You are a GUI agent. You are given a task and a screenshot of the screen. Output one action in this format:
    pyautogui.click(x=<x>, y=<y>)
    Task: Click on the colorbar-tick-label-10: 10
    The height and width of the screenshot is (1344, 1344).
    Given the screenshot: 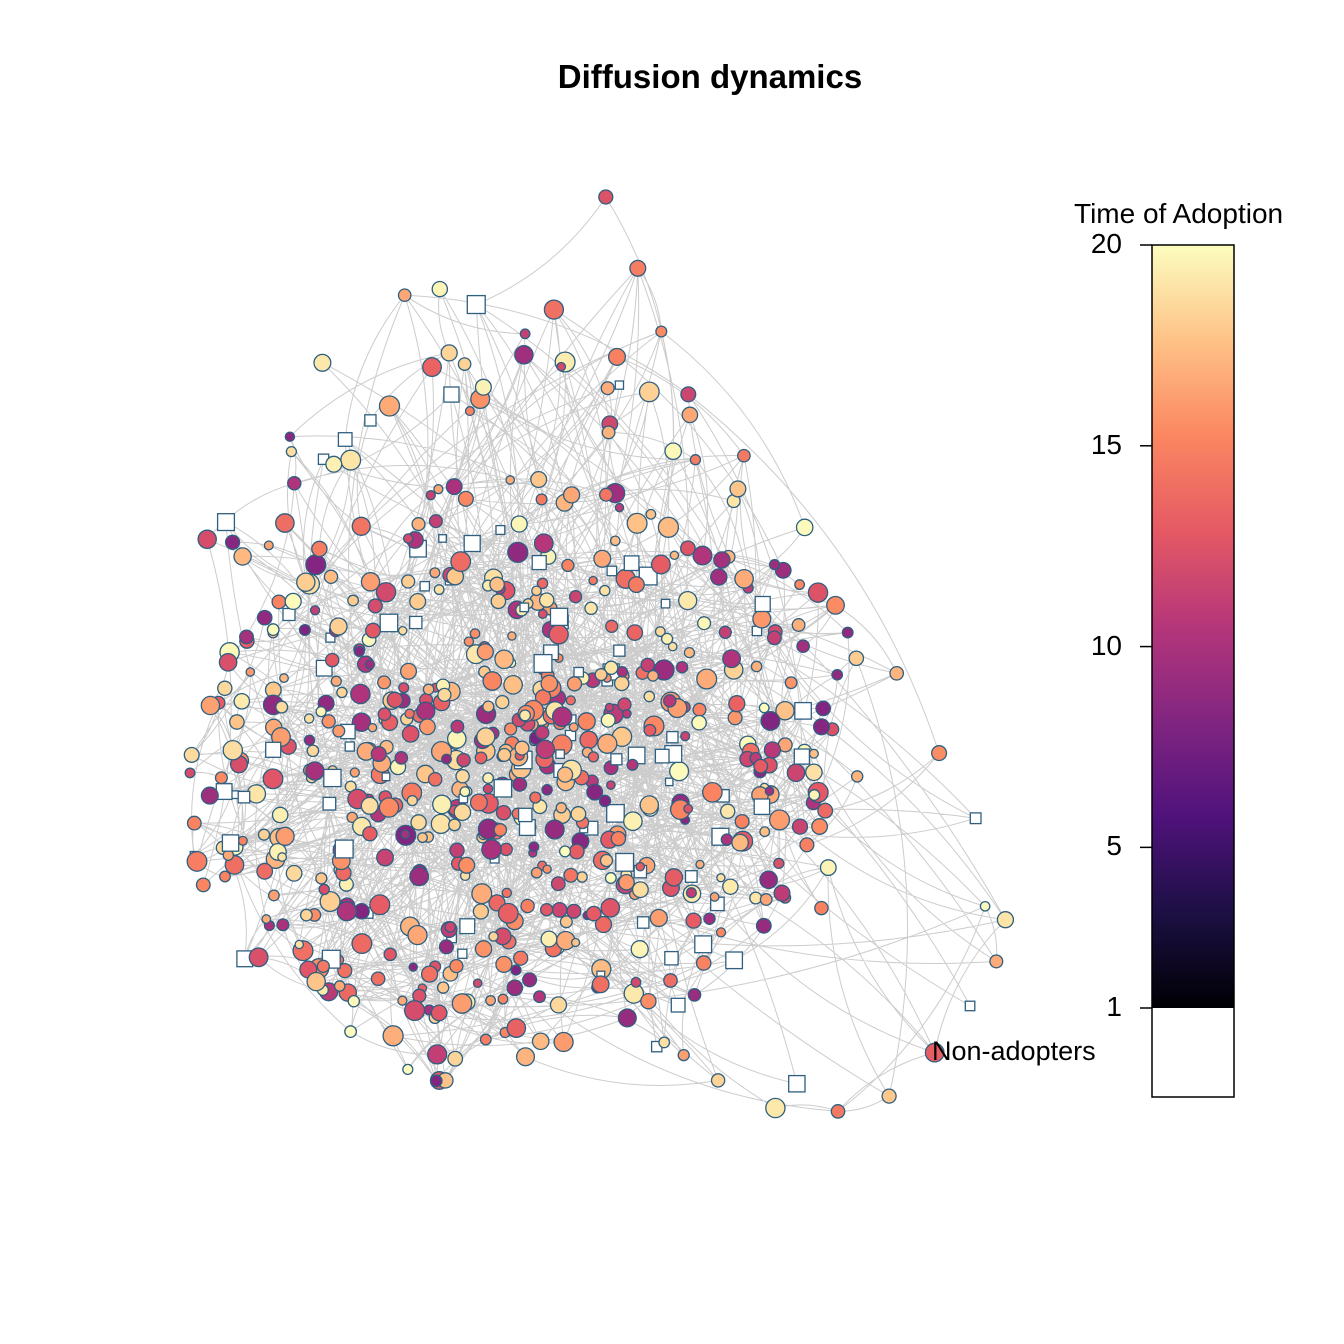 What is the action you would take?
    pyautogui.click(x=1106, y=645)
    